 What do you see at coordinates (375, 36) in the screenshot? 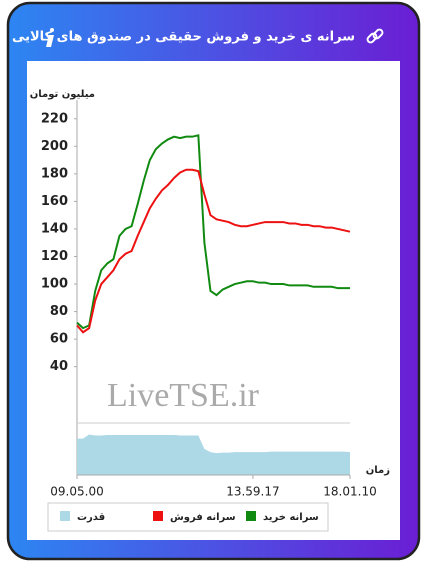
I see `link-icon` at bounding box center [375, 36].